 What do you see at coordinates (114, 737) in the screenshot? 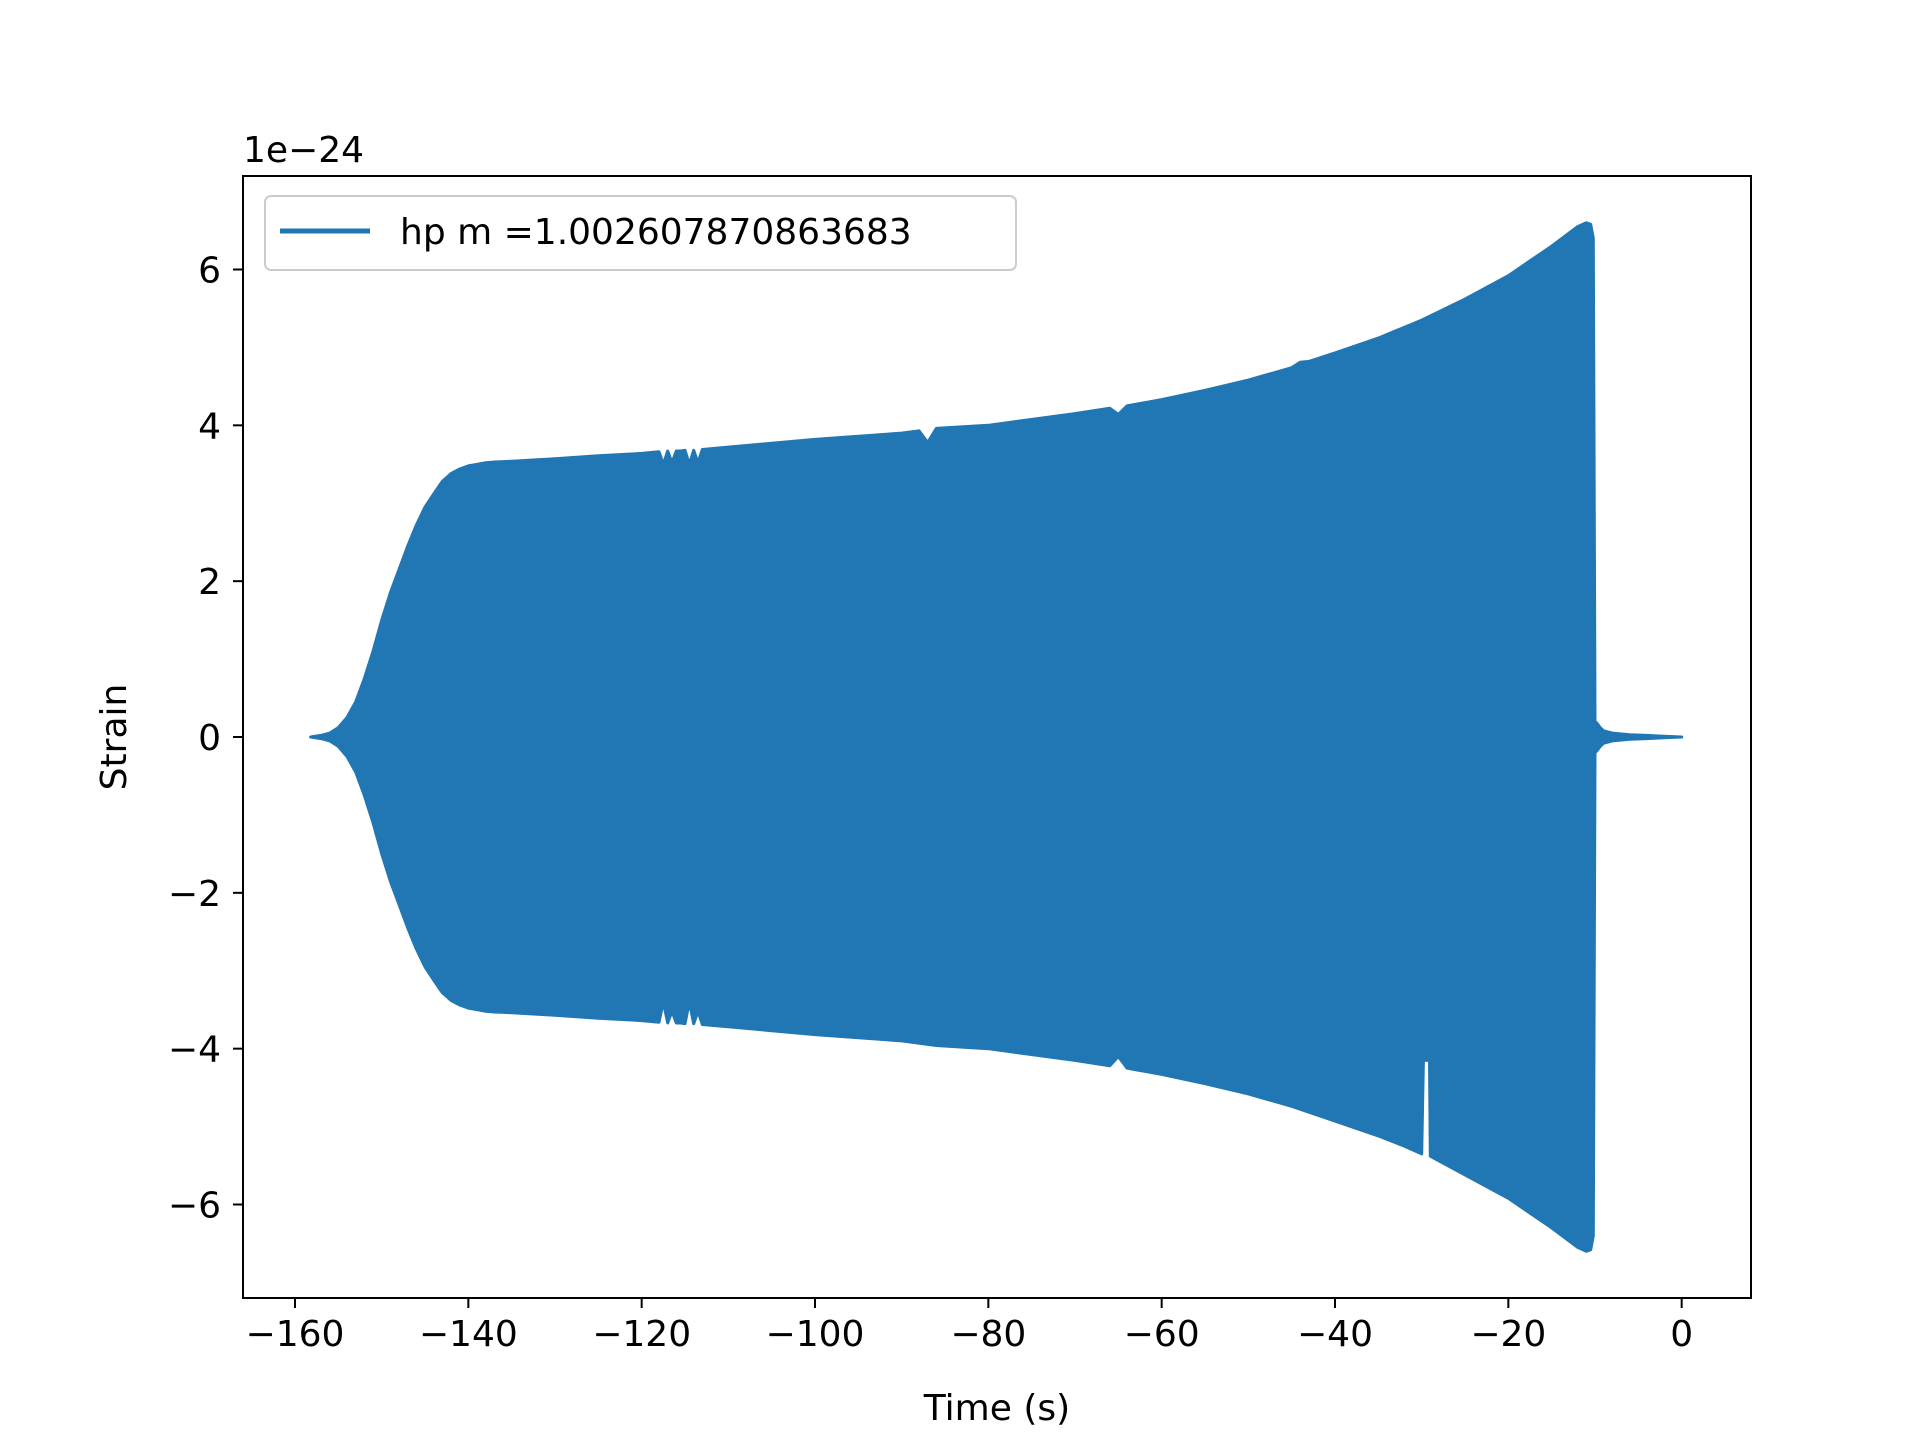
I see `y-axis-label: Strain` at bounding box center [114, 737].